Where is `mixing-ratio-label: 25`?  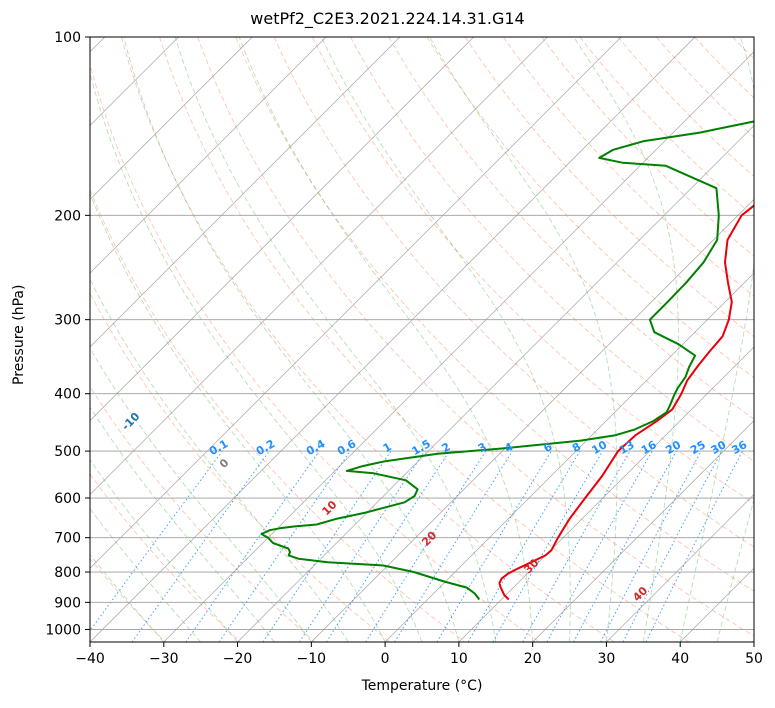 mixing-ratio-label: 25 is located at coordinates (698, 447).